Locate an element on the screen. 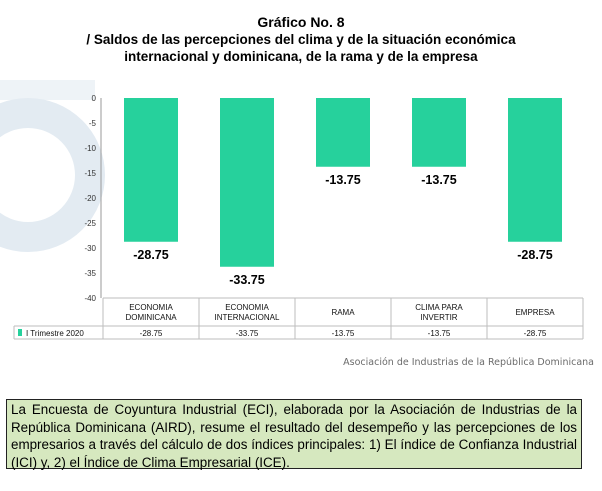 Image resolution: width=602 pixels, height=491 pixels. data-label: -33.75 is located at coordinates (246, 280).